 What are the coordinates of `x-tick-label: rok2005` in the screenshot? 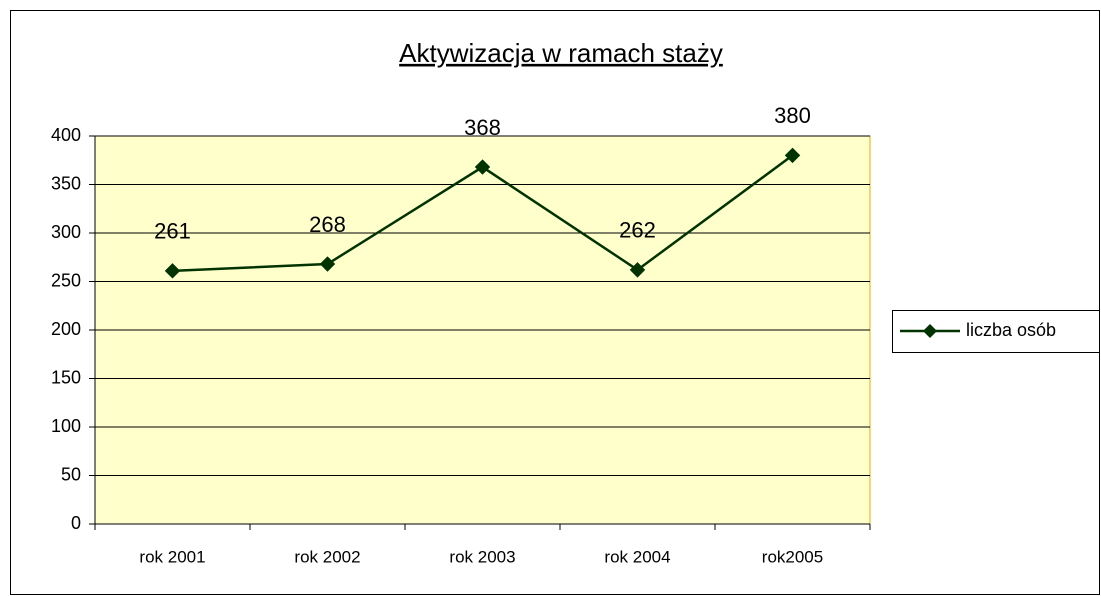 It's located at (792, 556).